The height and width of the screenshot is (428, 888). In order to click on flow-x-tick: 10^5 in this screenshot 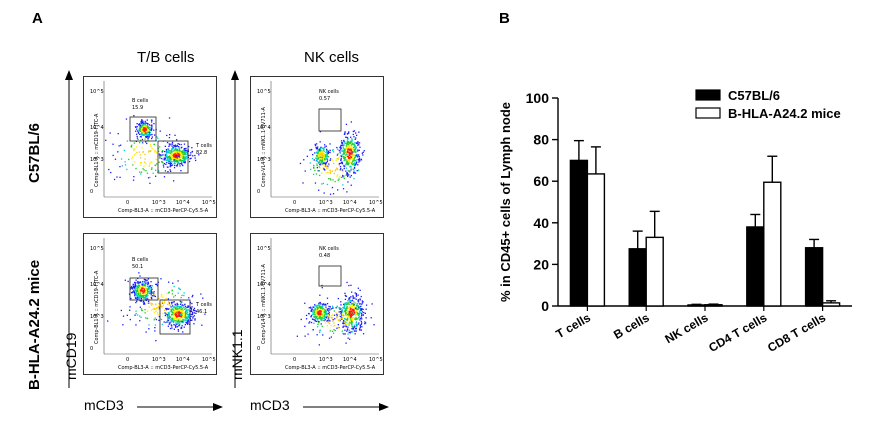, I will do `click(376, 203)`.